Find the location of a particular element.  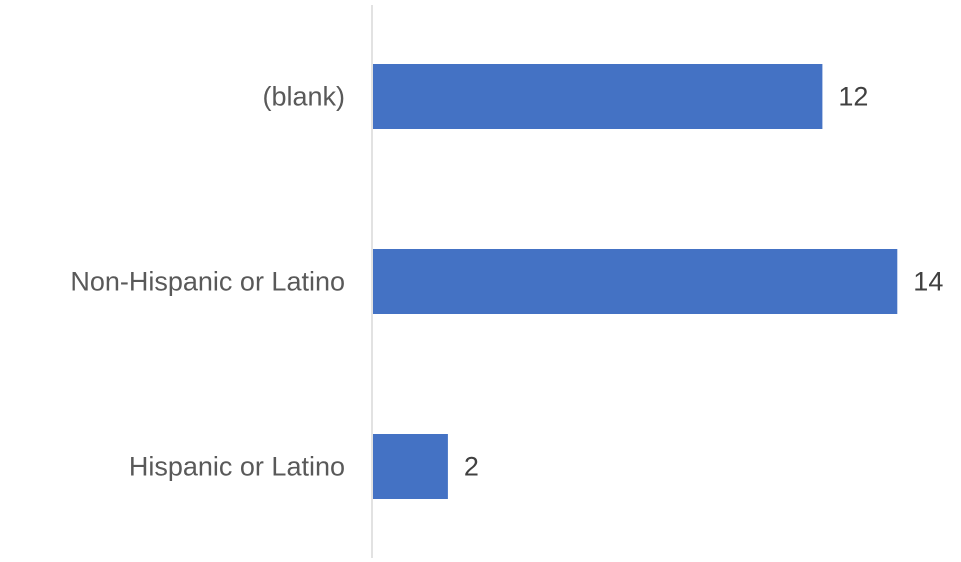

category-label-non-hispanic-or-latino: Non-Hispanic or Latino is located at coordinates (207, 282).